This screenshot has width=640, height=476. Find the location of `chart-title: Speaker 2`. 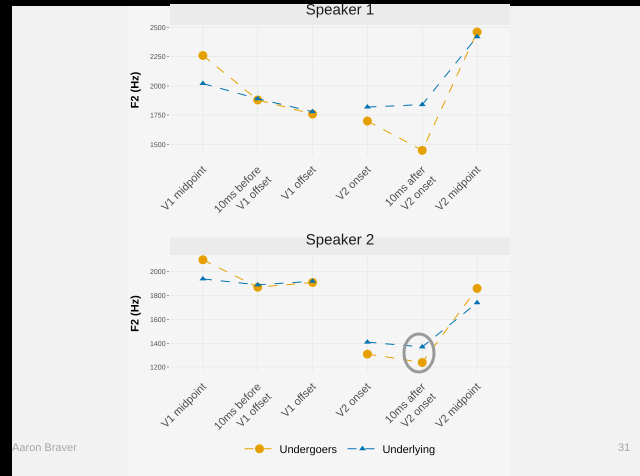

chart-title: Speaker 2 is located at coordinates (340, 240).